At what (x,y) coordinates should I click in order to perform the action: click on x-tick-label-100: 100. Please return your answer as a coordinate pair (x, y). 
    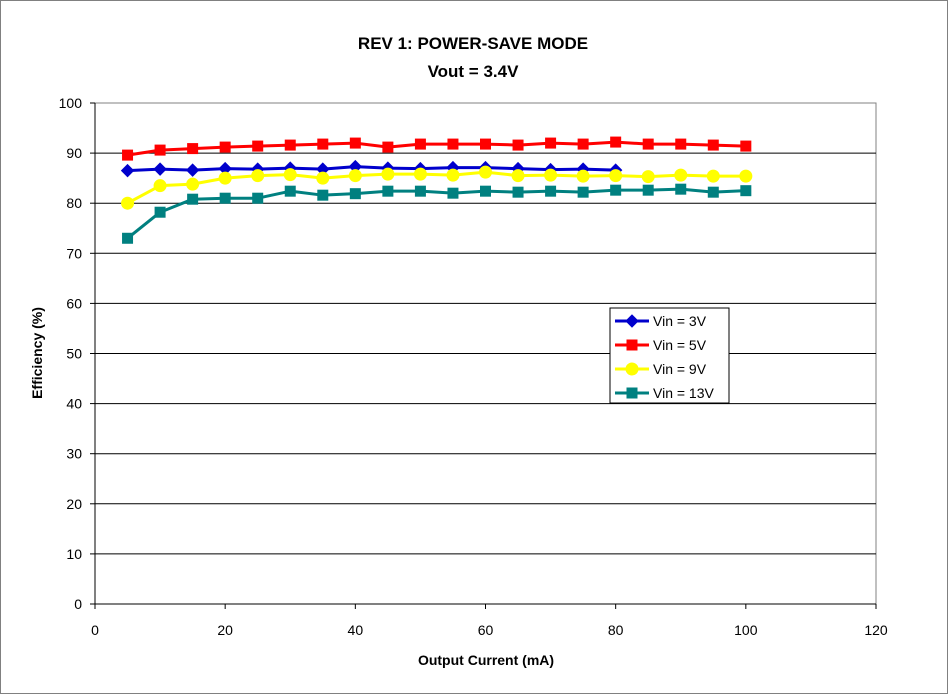
    Looking at the image, I should click on (746, 630).